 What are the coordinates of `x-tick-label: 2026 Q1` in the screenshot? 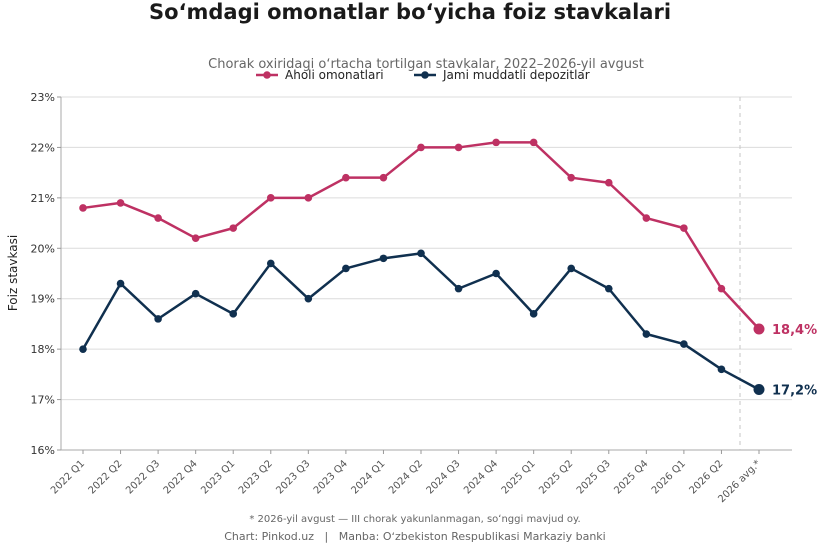 It's located at (669, 477).